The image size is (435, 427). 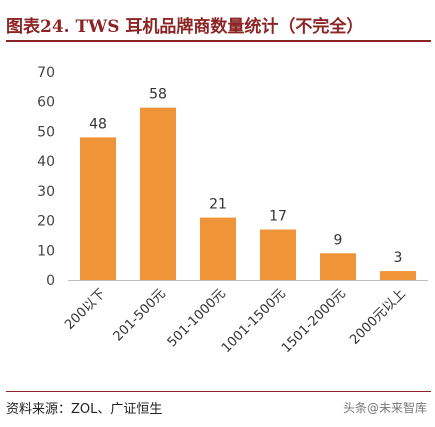 I want to click on y-tick-label: 70, so click(x=46, y=73).